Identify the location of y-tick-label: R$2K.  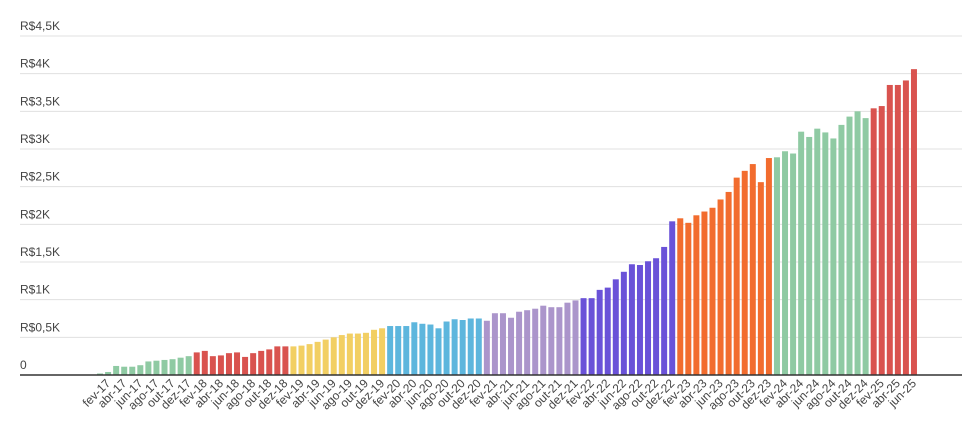
(35, 214).